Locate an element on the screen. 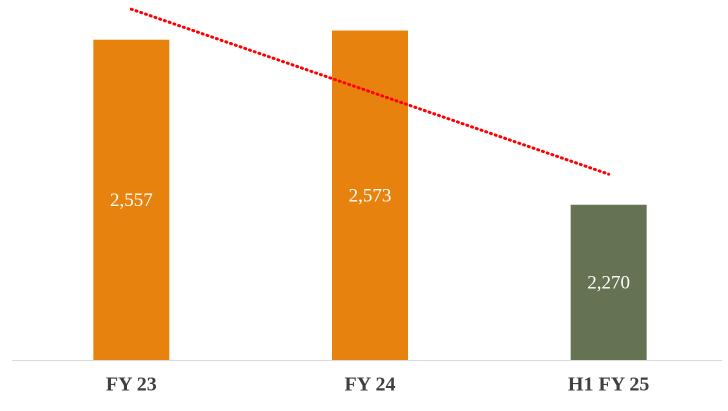 The width and height of the screenshot is (728, 411). x-tick-label: FY 24 is located at coordinates (370, 385).